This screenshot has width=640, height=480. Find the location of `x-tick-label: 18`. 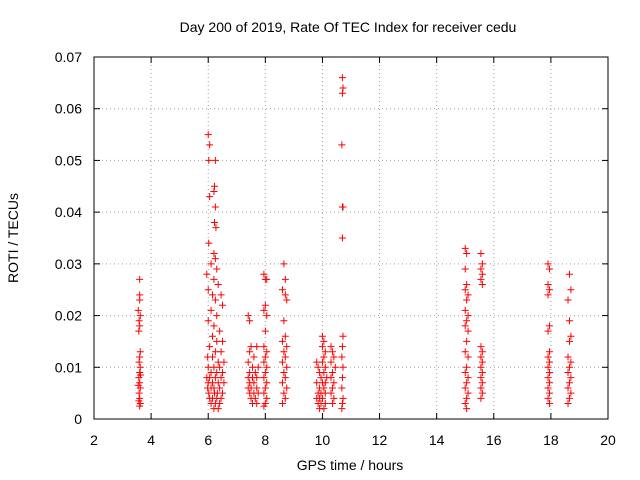

x-tick-label: 18 is located at coordinates (551, 440).